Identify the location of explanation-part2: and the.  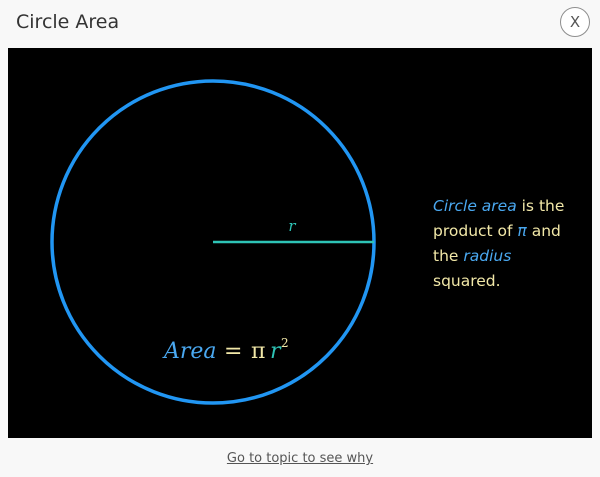
(497, 243).